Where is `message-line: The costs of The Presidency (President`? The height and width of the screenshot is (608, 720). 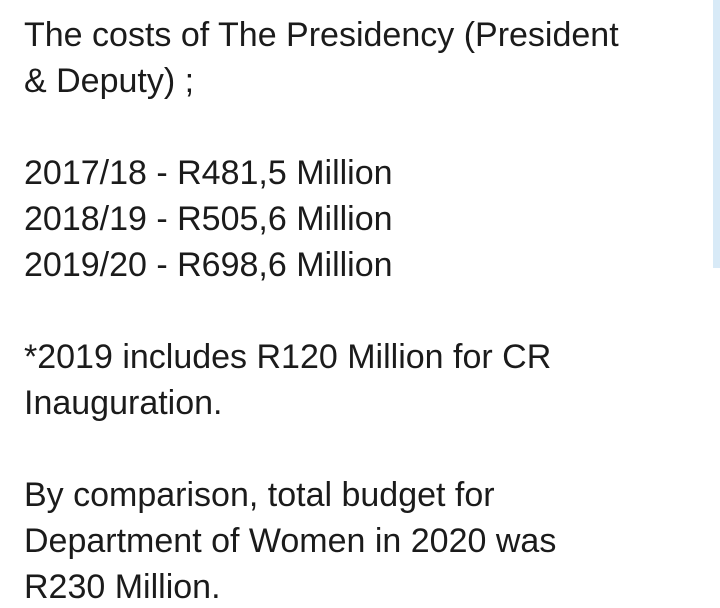 message-line: The costs of The Presidency (President is located at coordinates (321, 35).